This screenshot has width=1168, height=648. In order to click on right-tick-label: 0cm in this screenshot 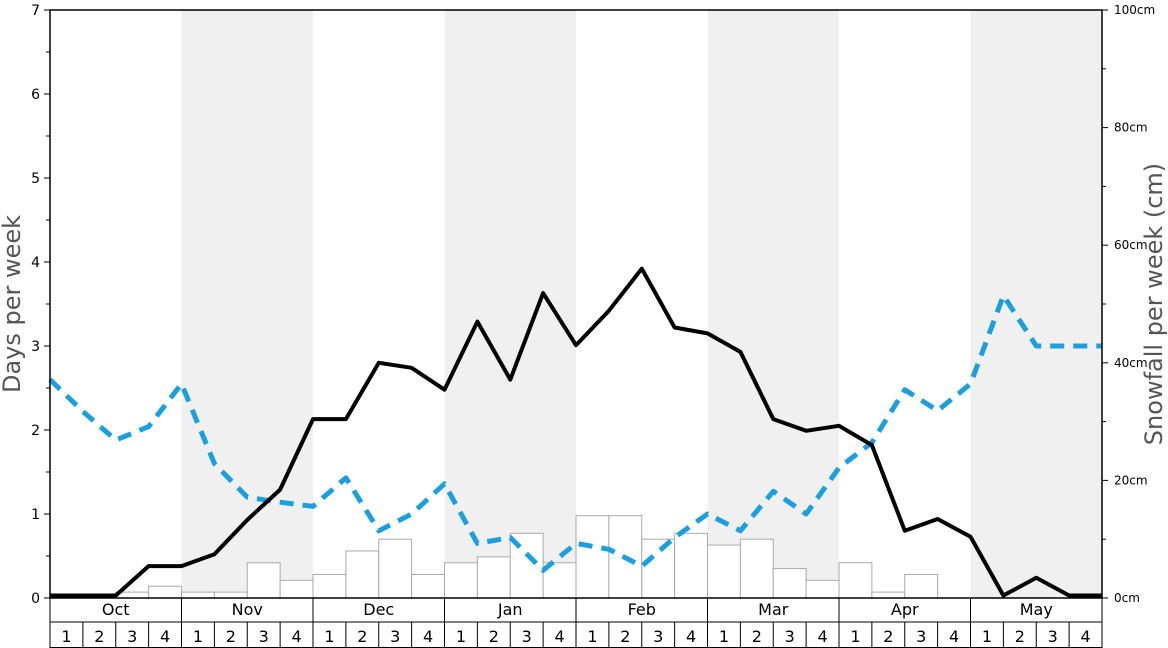, I will do `click(1127, 598)`.